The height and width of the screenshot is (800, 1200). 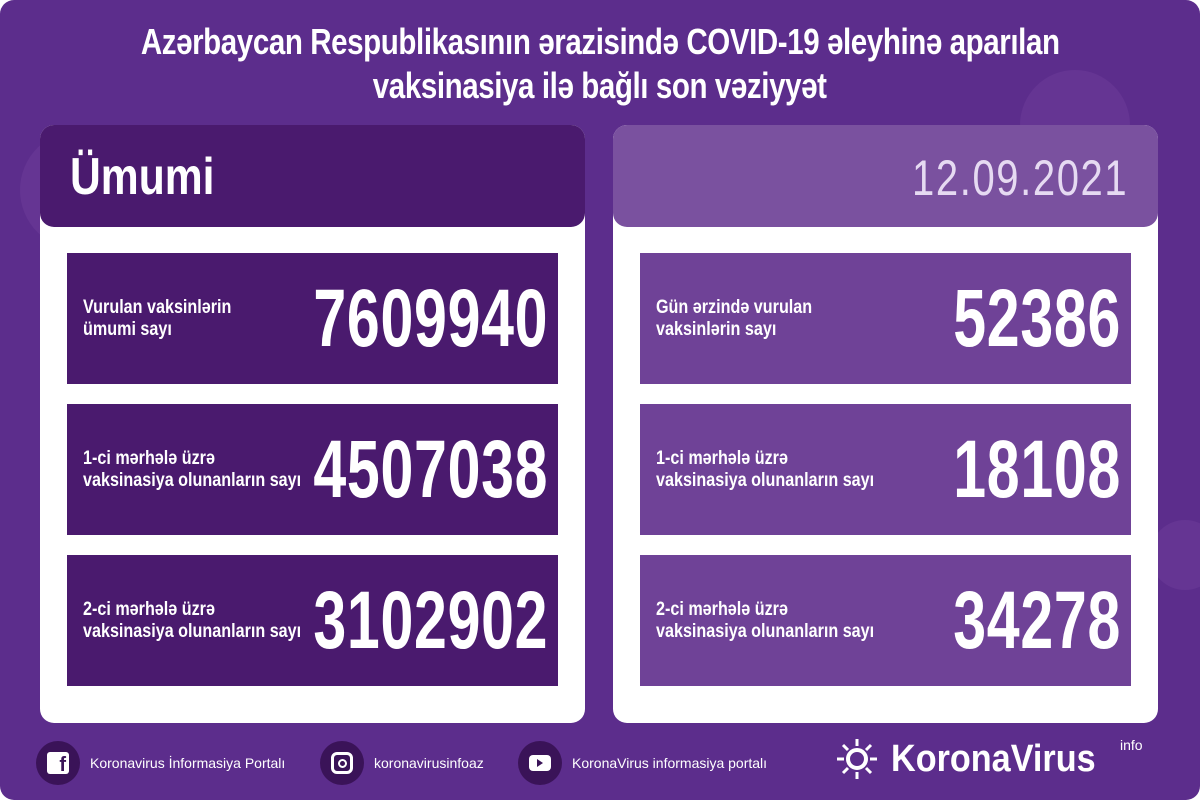 I want to click on koronavirus-logo: KoronaVirus info, so click(x=989, y=759).